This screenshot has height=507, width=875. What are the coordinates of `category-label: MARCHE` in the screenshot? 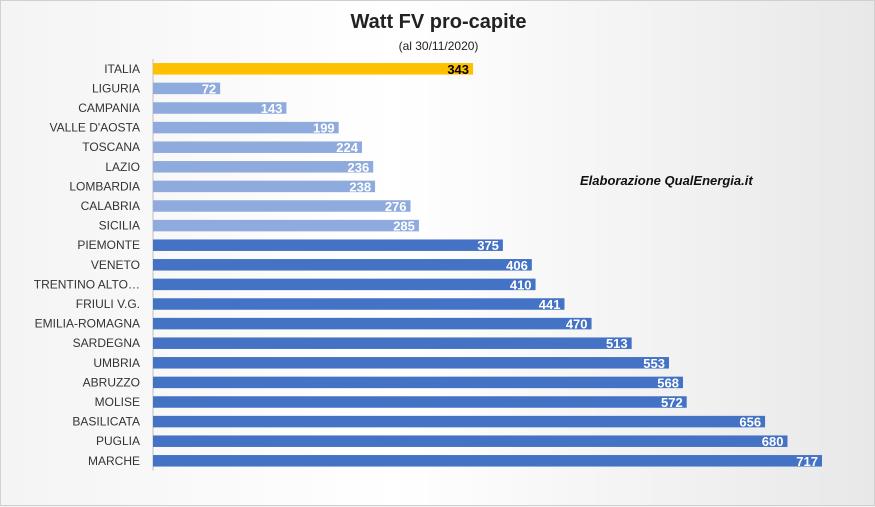 It's located at (114, 461).